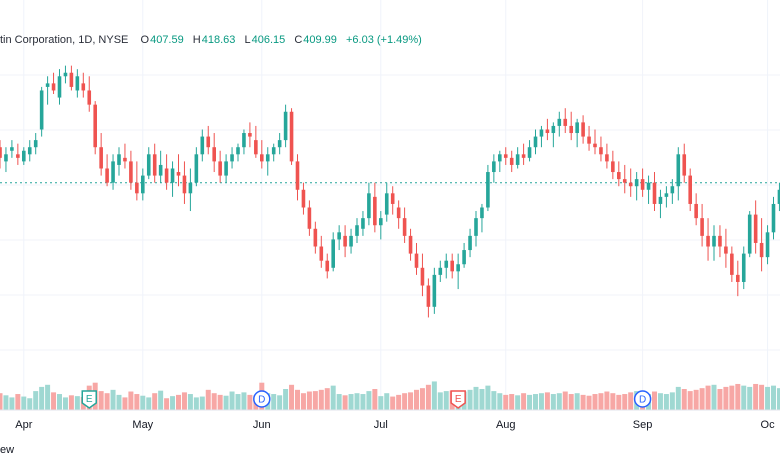 This screenshot has height=470, width=780. I want to click on open-label: O, so click(145, 40).